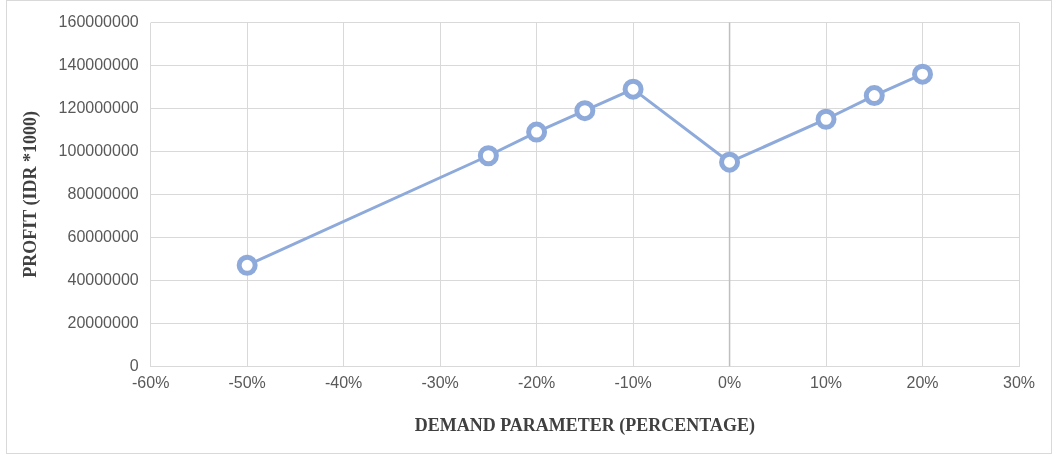 This screenshot has width=1053, height=457. I want to click on x-tick-label: 0%, so click(730, 383).